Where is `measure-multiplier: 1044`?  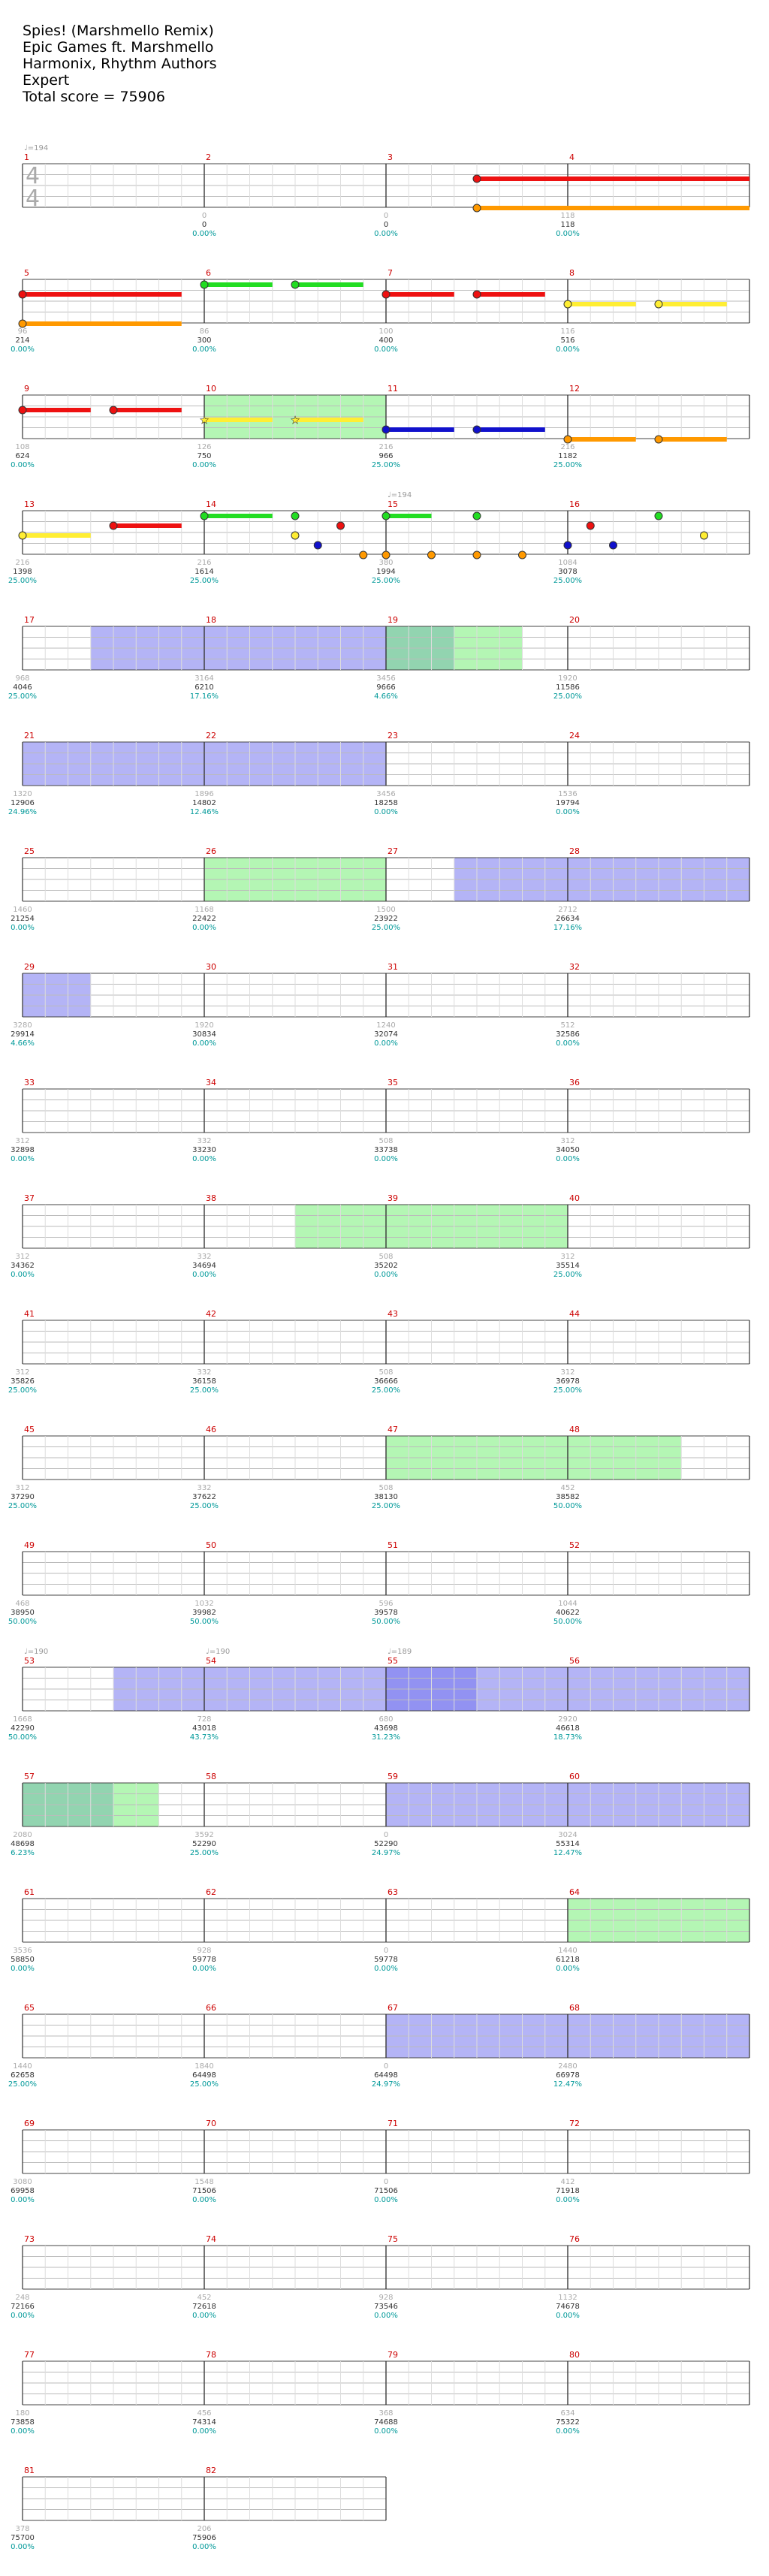 measure-multiplier: 1044 is located at coordinates (567, 1604).